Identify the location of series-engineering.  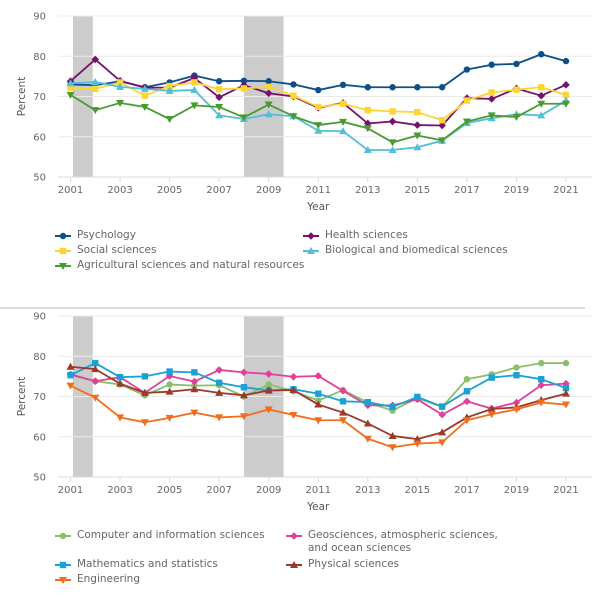
(318, 417).